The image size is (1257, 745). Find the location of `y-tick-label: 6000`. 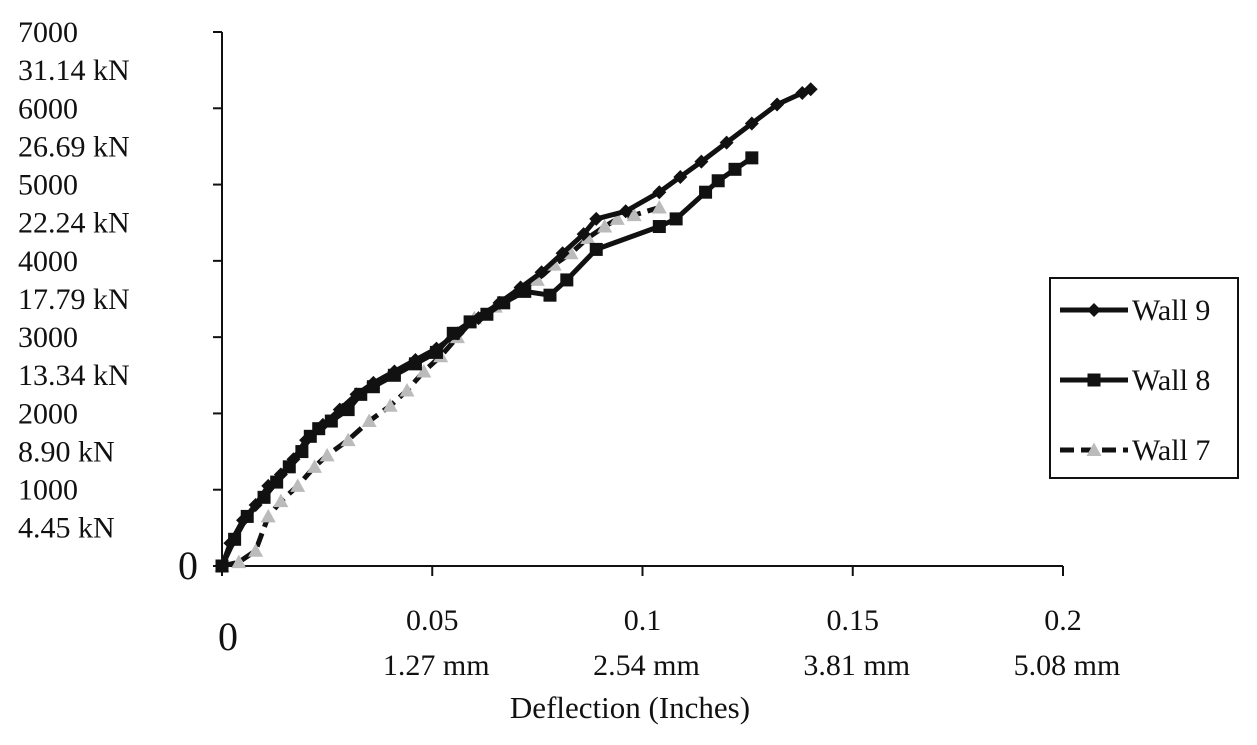

y-tick-label: 6000 is located at coordinates (48, 108).